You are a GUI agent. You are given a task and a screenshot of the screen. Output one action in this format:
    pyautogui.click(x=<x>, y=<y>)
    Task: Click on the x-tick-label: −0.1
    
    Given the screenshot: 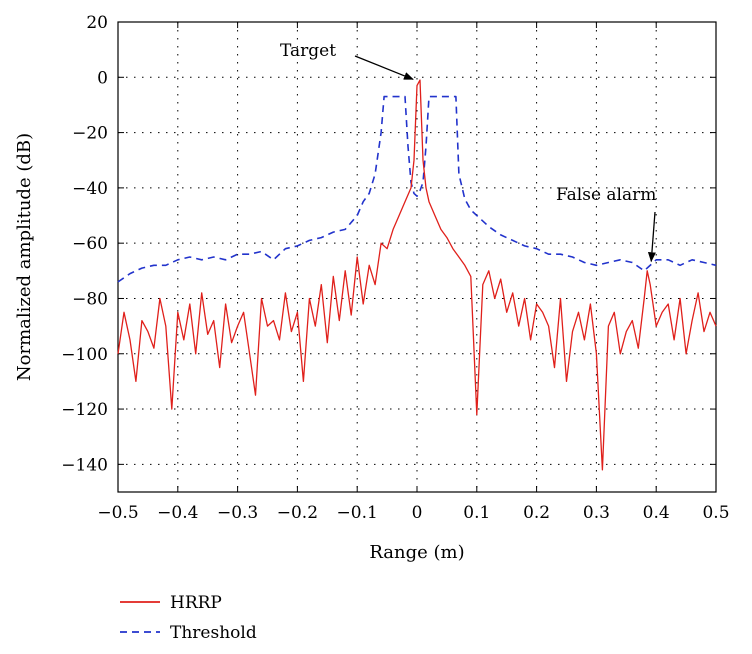 What is the action you would take?
    pyautogui.click(x=357, y=513)
    